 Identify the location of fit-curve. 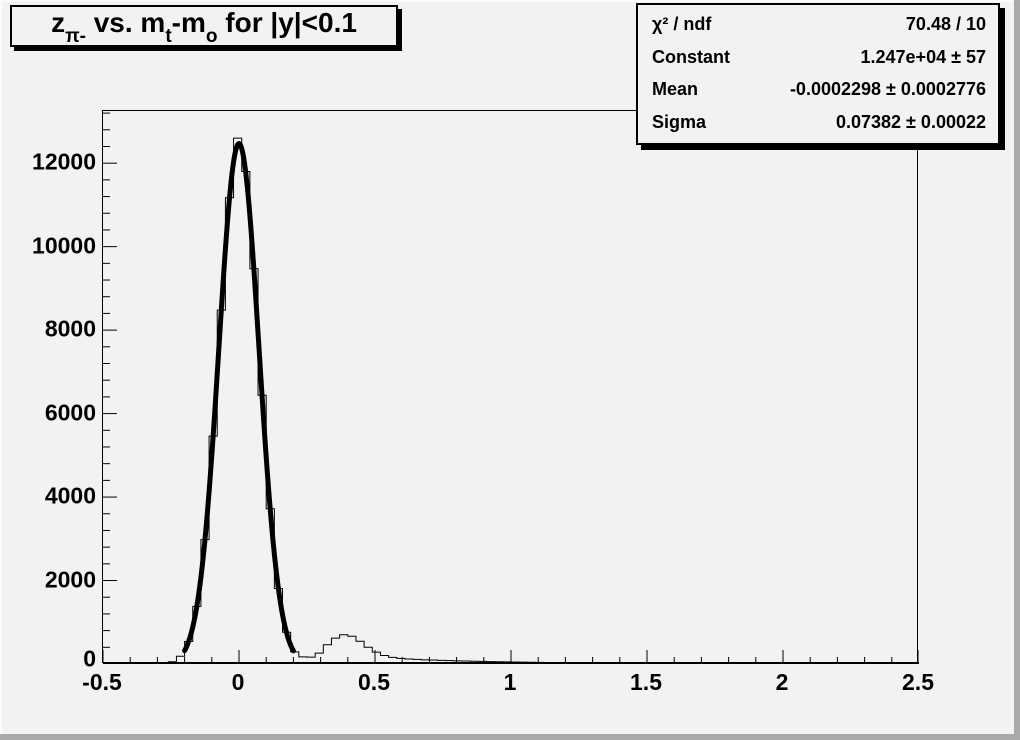
(239, 397).